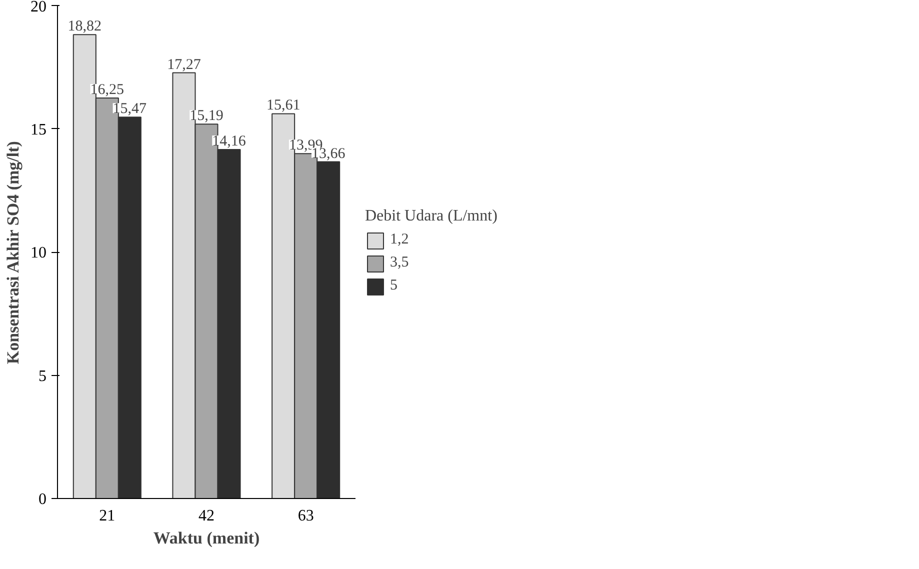  What do you see at coordinates (38, 8) in the screenshot?
I see `y-tick-label: 20` at bounding box center [38, 8].